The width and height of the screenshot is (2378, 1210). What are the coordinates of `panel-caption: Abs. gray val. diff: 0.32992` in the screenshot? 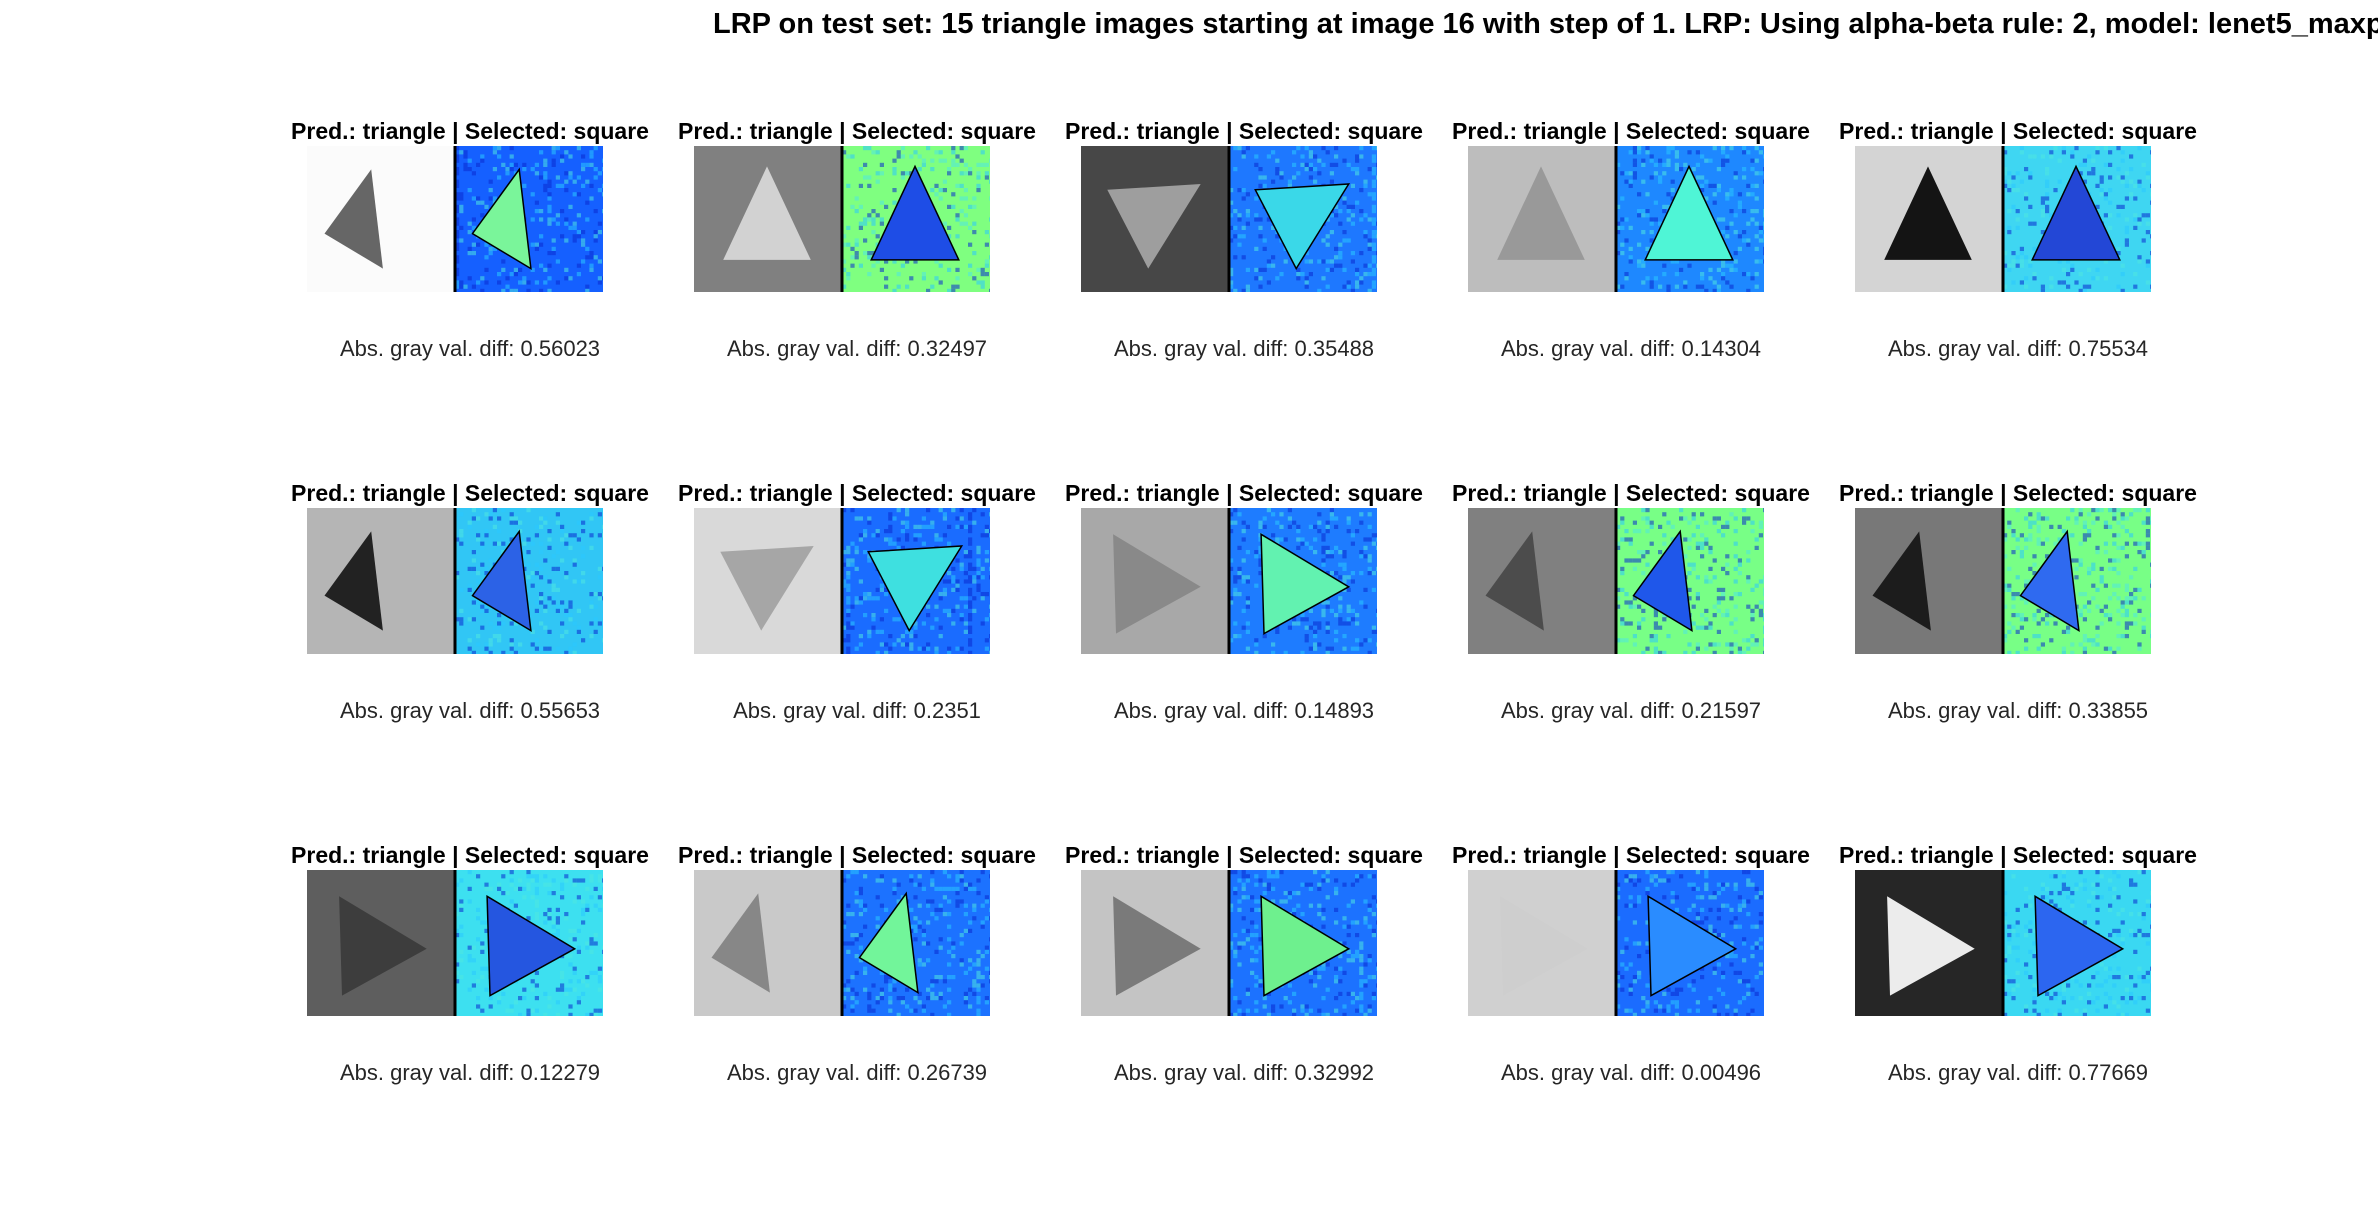 It's located at (1244, 1072).